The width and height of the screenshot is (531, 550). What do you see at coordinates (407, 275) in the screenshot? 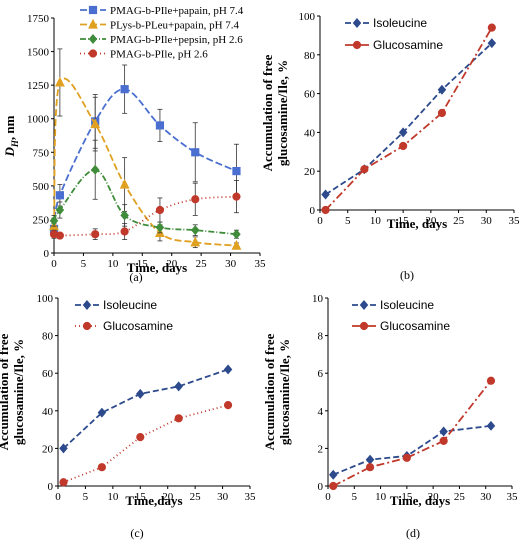
I see `panel-caption: (b)` at bounding box center [407, 275].